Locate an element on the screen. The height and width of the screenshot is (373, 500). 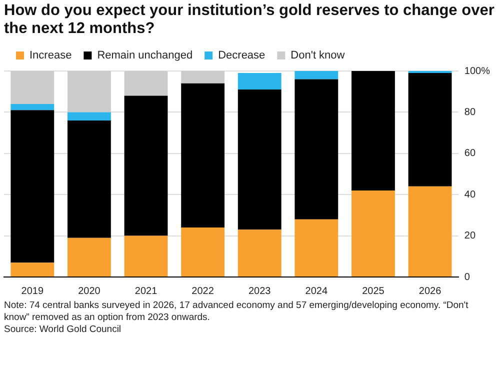
x-tick-label: 2026 is located at coordinates (430, 291).